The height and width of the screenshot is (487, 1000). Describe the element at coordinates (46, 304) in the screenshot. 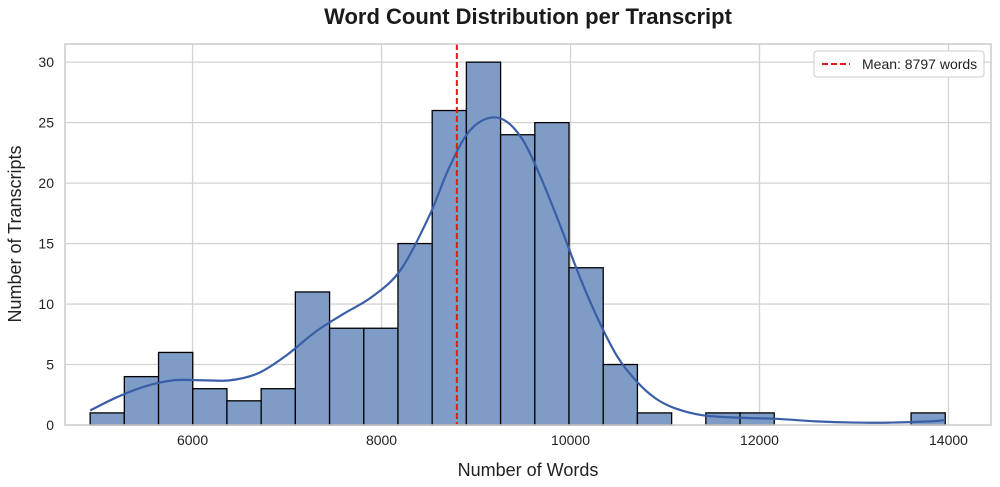

I see `y-tick-label: 10` at that location.